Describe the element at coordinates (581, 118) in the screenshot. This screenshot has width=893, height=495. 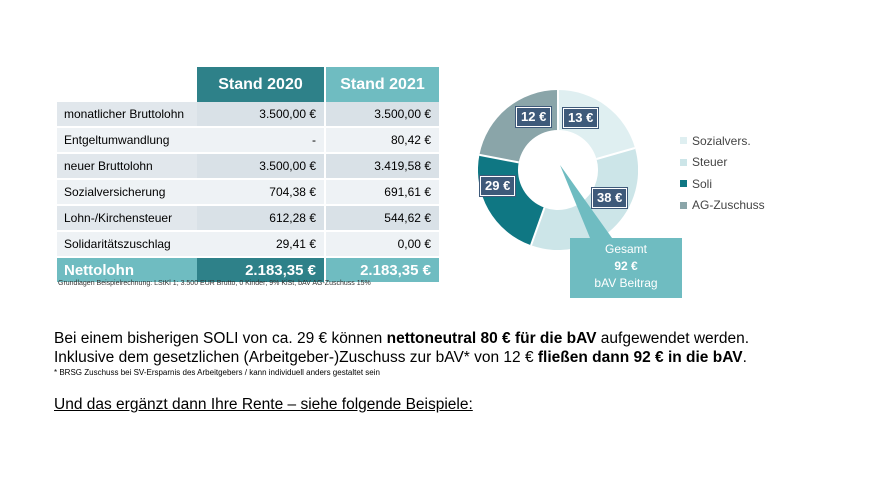
I see `label-steuer-13: 13 €` at that location.